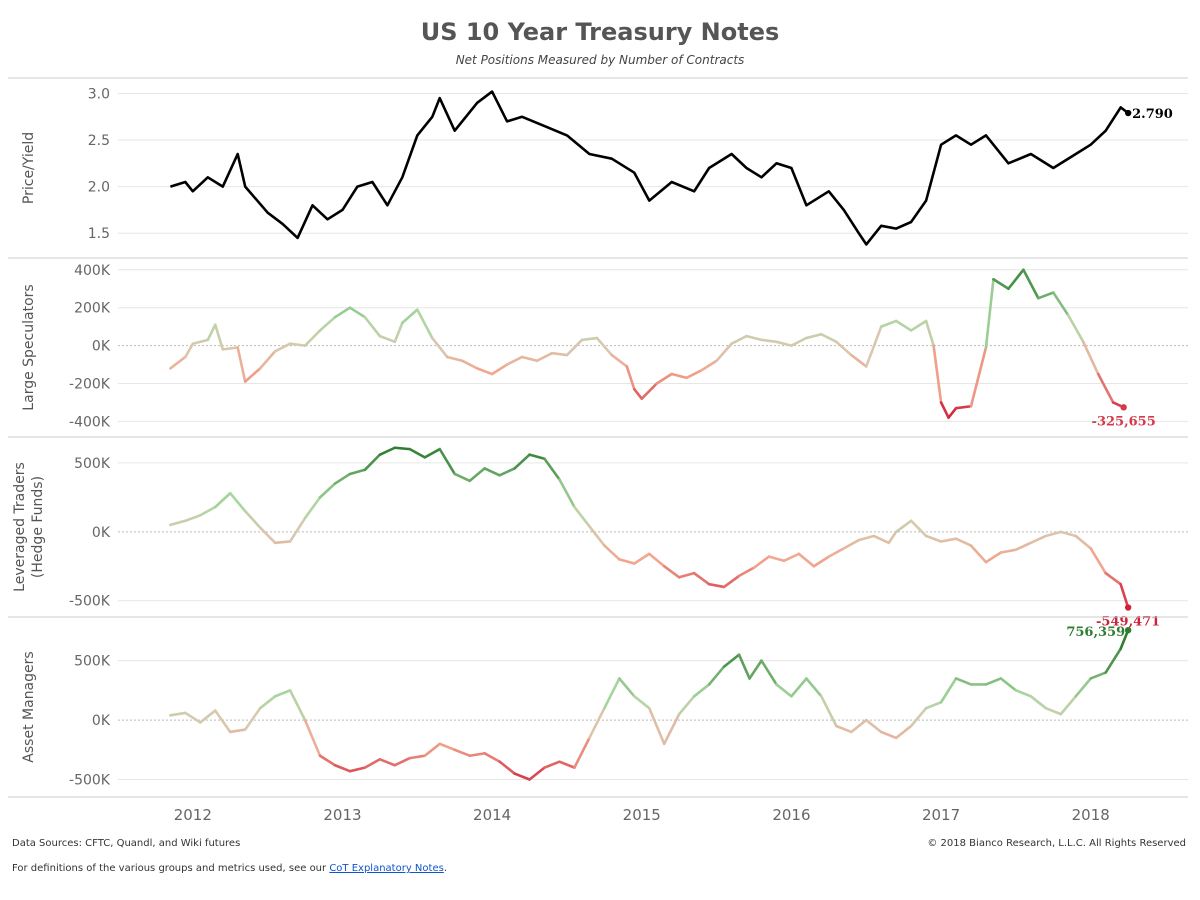  I want to click on cot-explanatory-notes-link: CoT Explanatory Notes, so click(386, 868).